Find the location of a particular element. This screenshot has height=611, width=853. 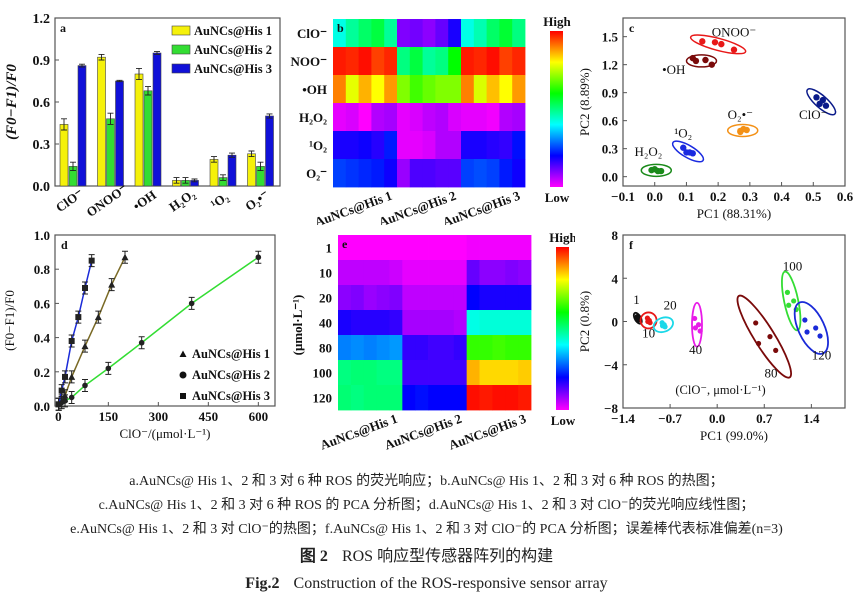

group-label: 40 is located at coordinates (695, 349).